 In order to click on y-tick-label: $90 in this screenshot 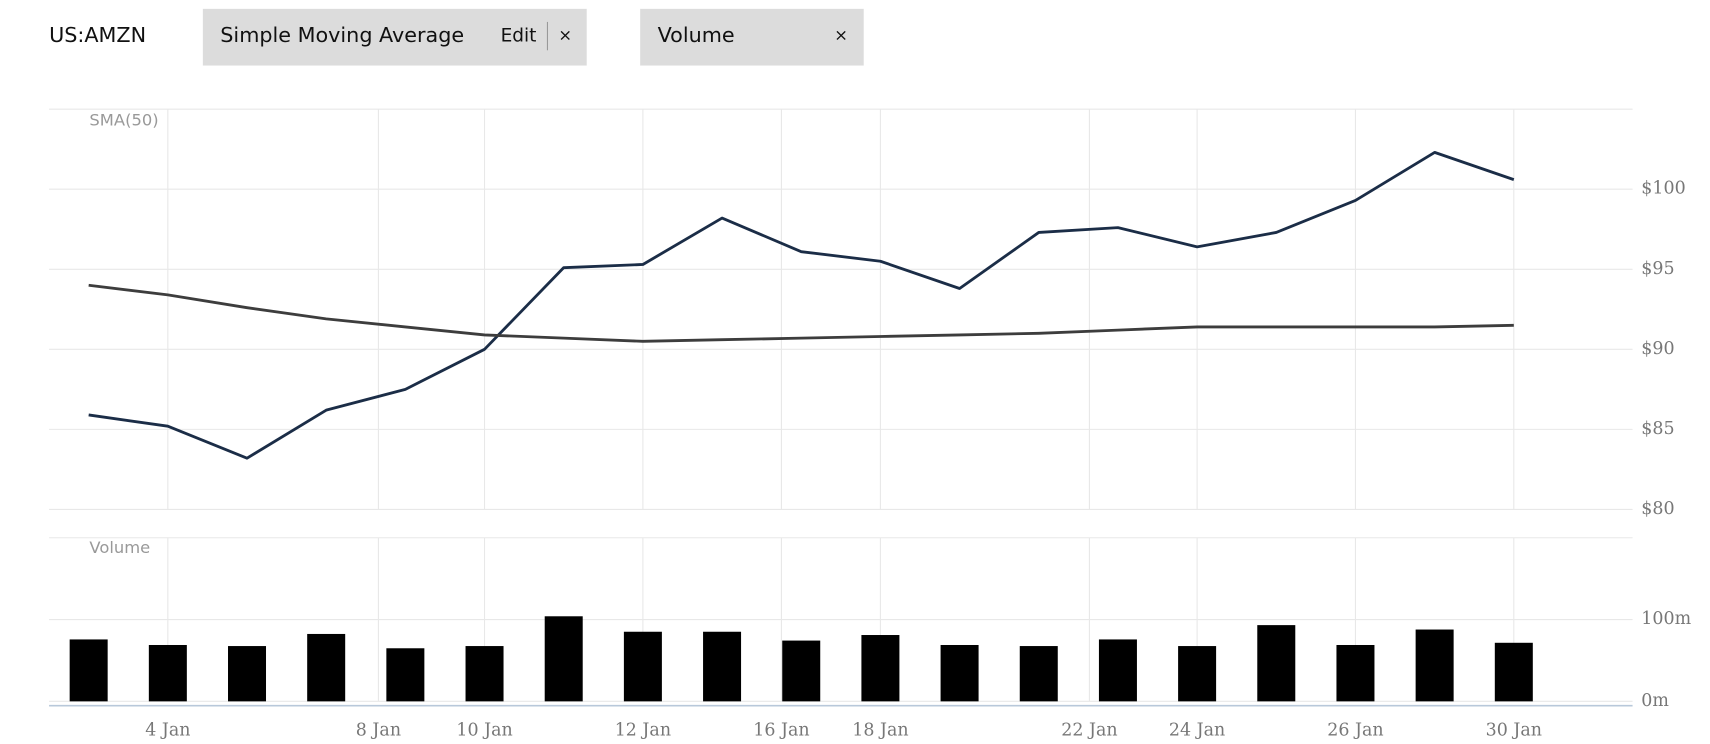, I will do `click(1657, 349)`.